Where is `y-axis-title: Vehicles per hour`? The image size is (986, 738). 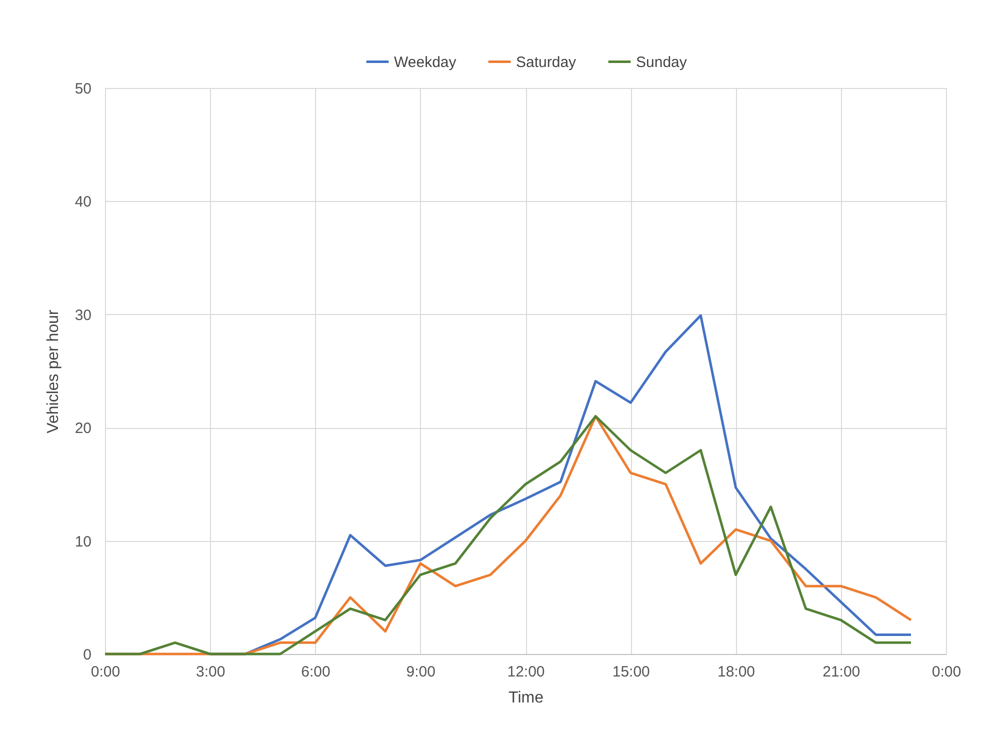
y-axis-title: Vehicles per hour is located at coordinates (53, 371).